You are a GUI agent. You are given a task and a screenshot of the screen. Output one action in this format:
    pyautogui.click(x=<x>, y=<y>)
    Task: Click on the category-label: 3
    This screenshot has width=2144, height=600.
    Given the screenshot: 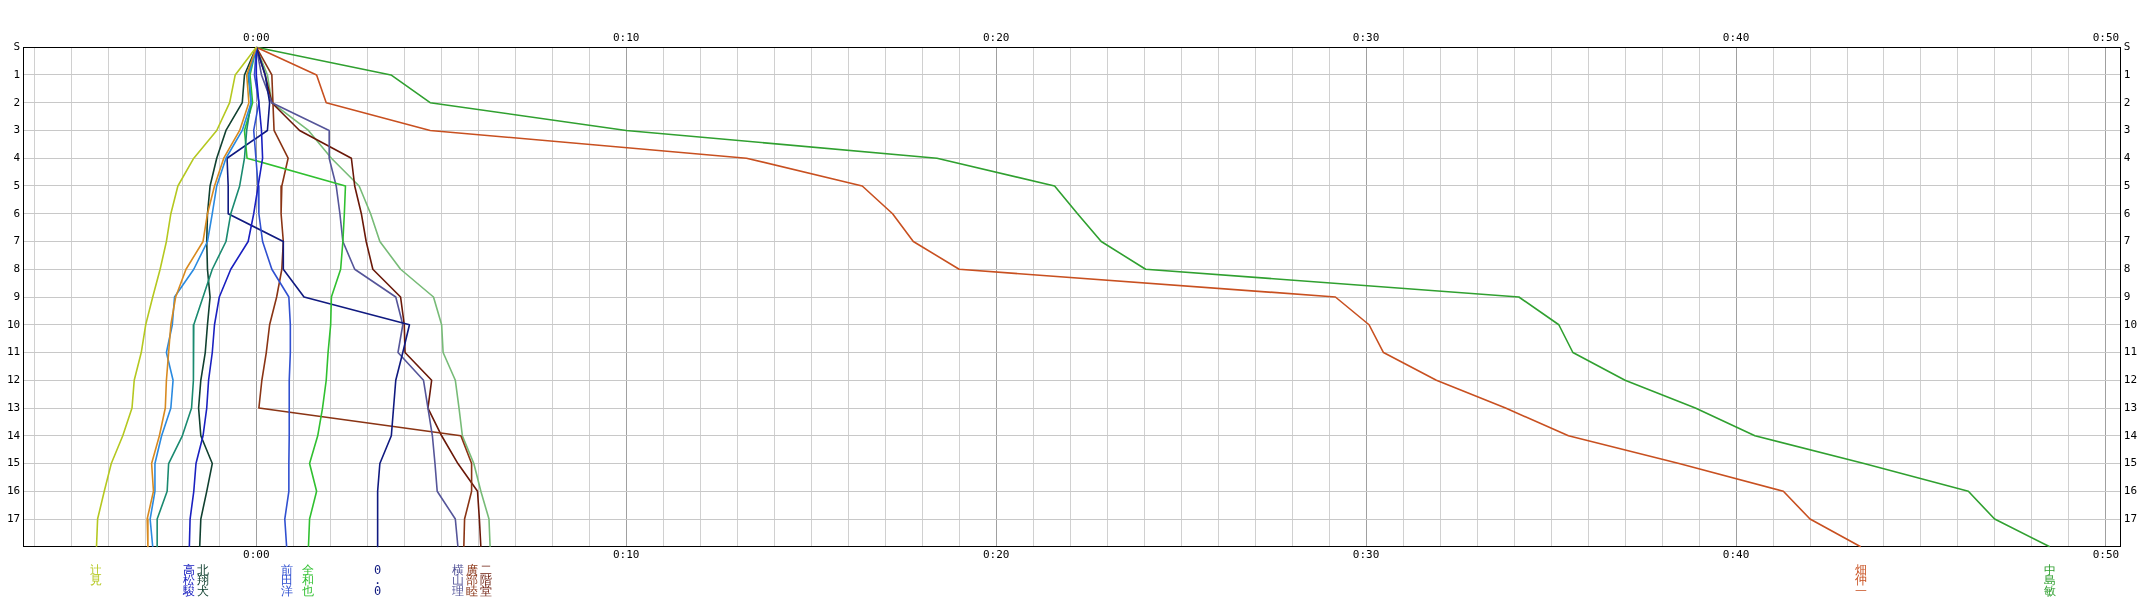 What is the action you would take?
    pyautogui.click(x=17, y=130)
    